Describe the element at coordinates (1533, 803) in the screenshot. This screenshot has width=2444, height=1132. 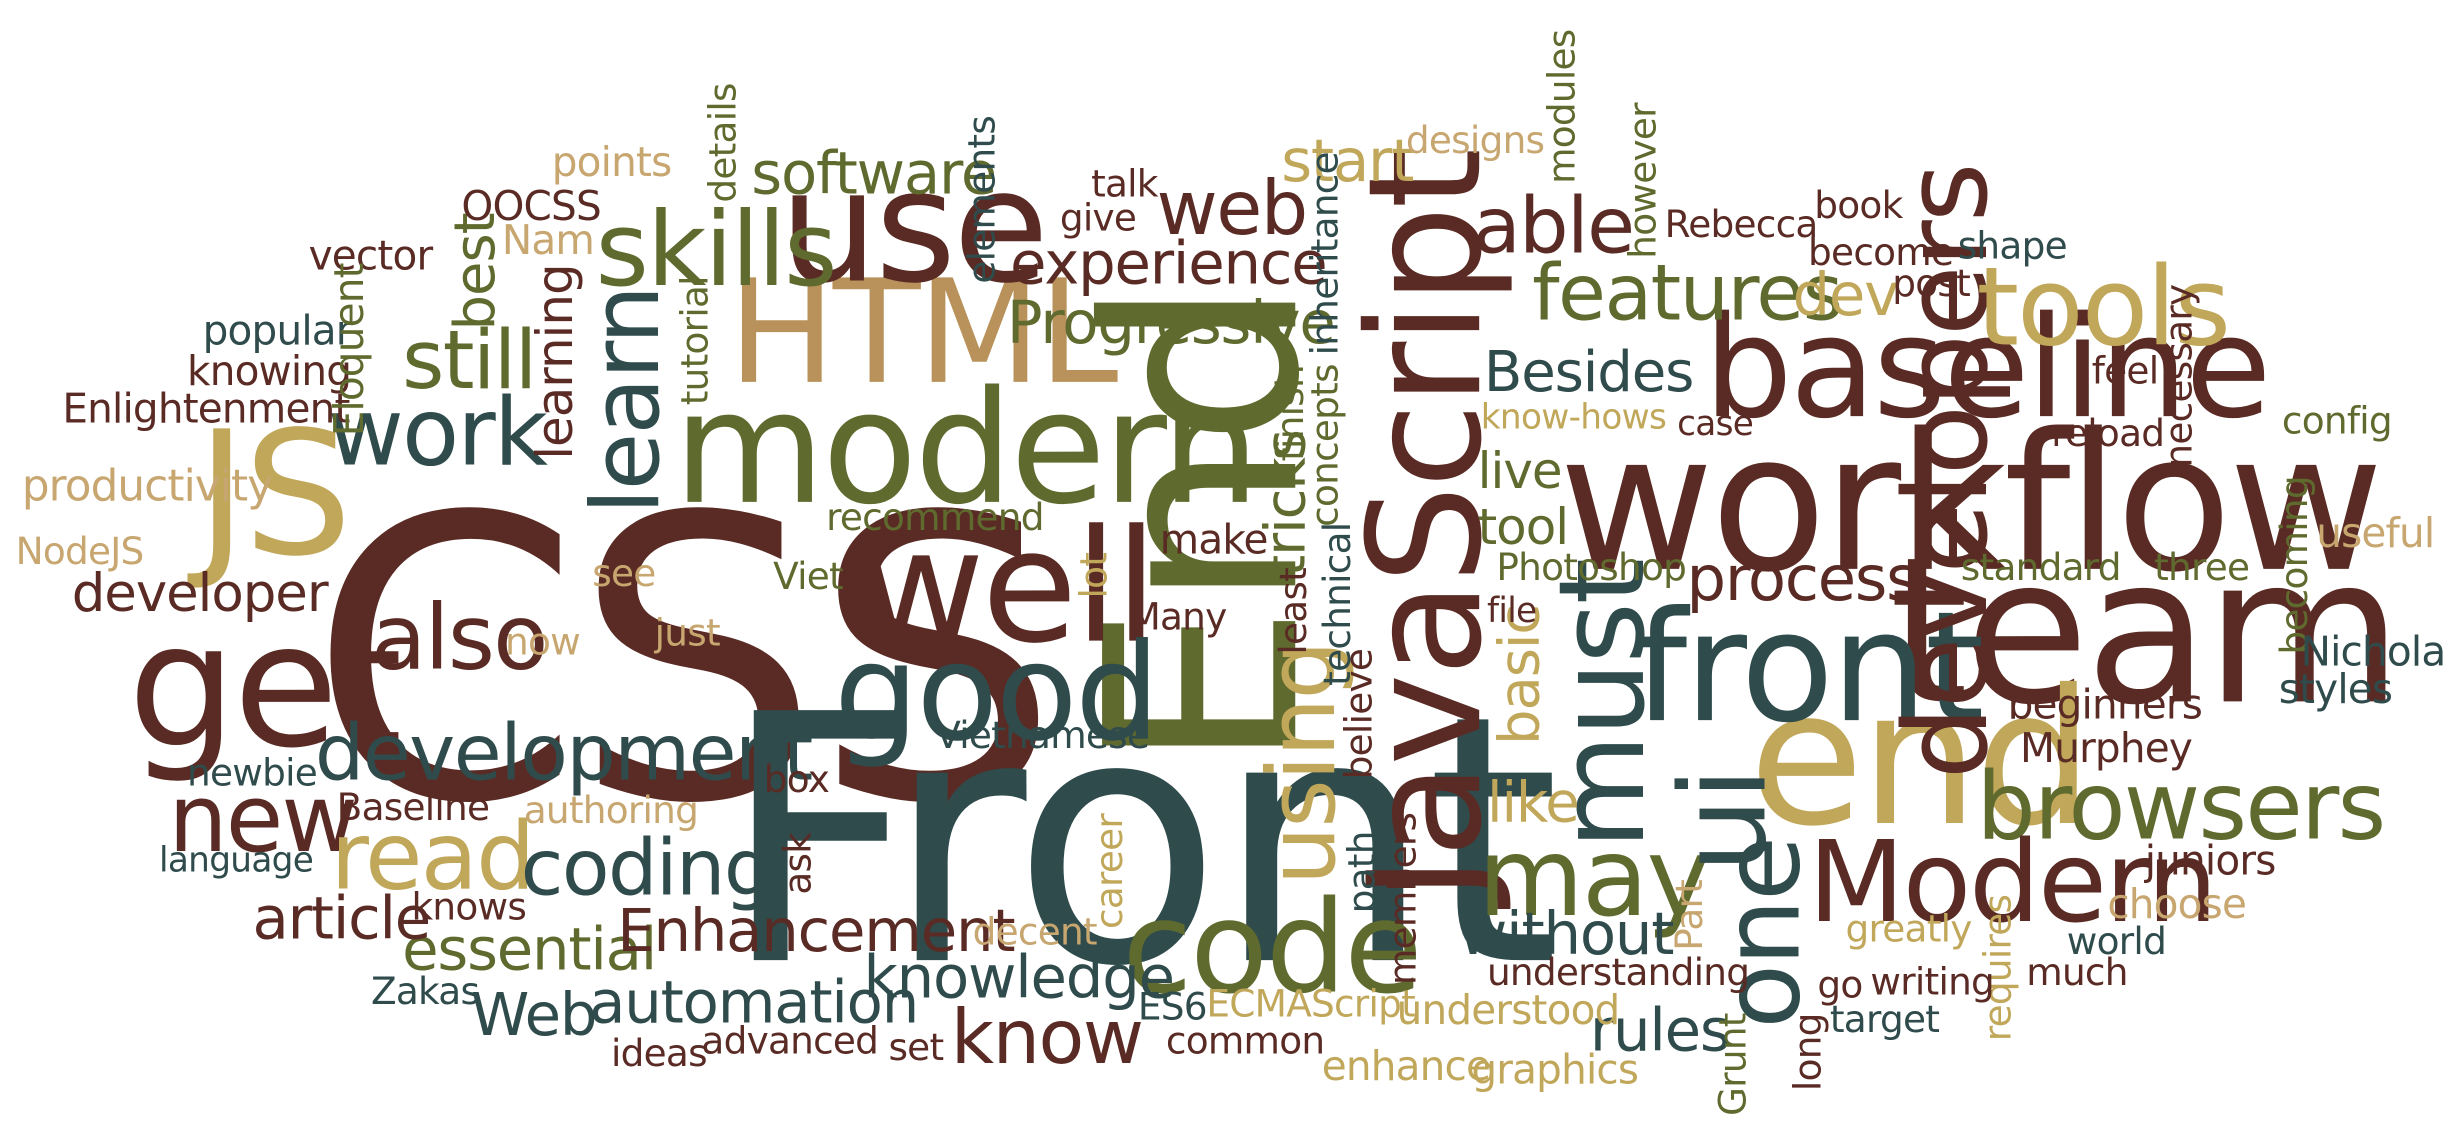
I see `word-like: like` at that location.